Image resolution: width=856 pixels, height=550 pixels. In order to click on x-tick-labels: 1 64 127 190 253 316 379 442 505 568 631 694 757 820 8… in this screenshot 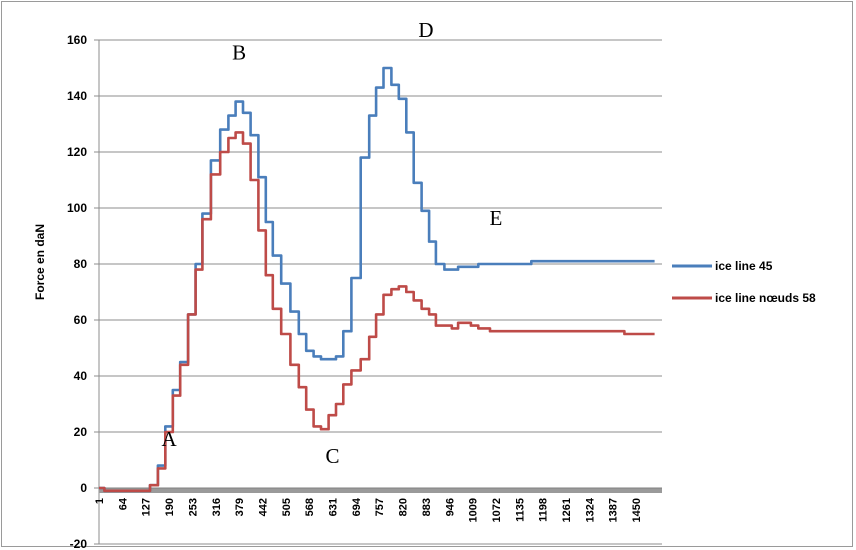, I will do `click(368, 509)`.